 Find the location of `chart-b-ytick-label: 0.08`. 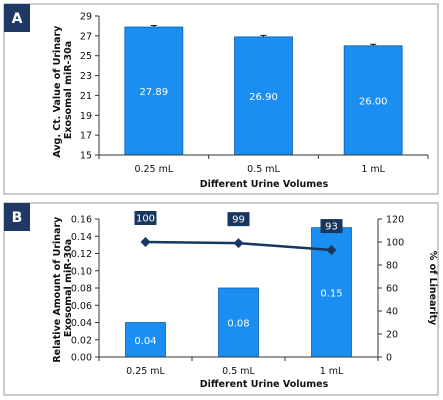

chart-b-ytick-label: 0.08 is located at coordinates (81, 289).